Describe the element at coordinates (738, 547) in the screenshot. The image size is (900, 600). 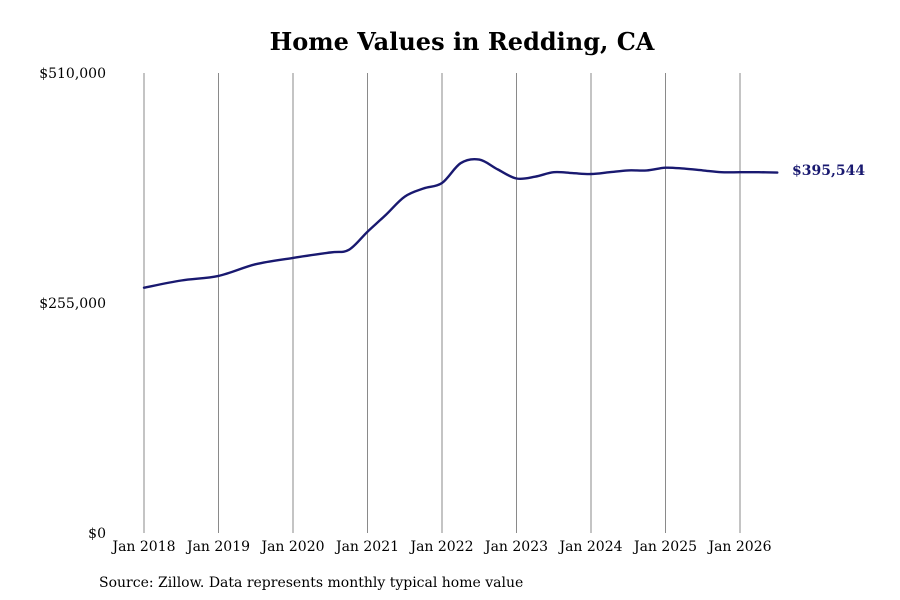
I see `x-tick-label: Jan 2026` at that location.